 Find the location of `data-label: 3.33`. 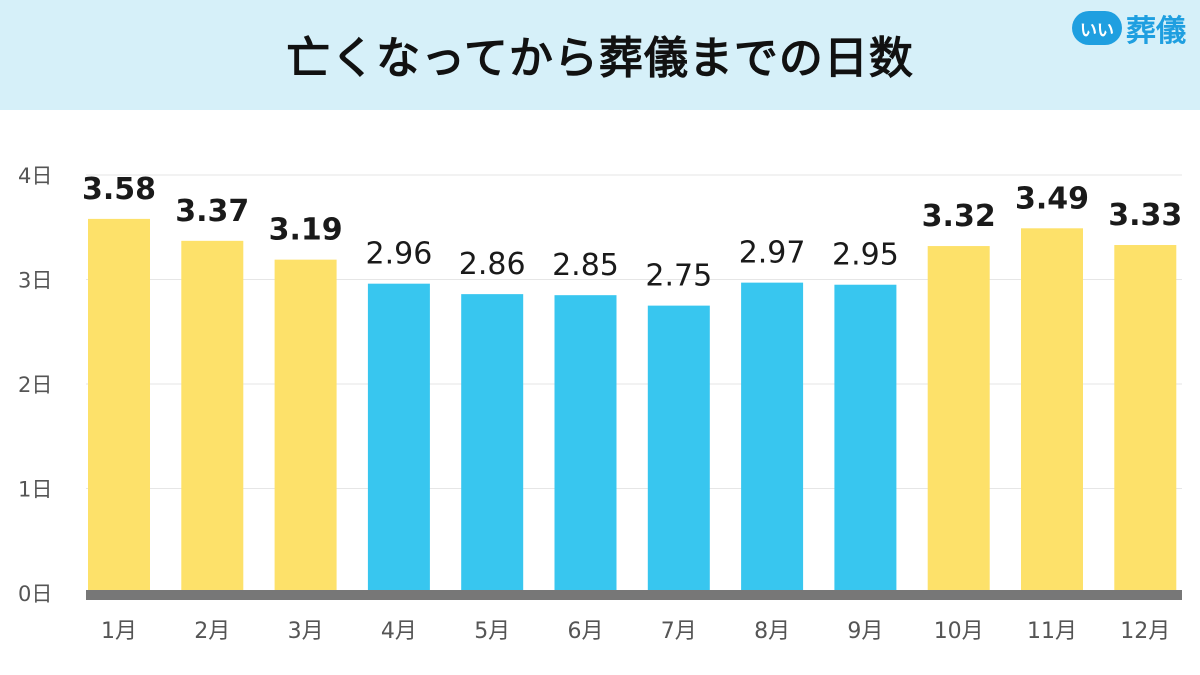

data-label: 3.33 is located at coordinates (1145, 215).